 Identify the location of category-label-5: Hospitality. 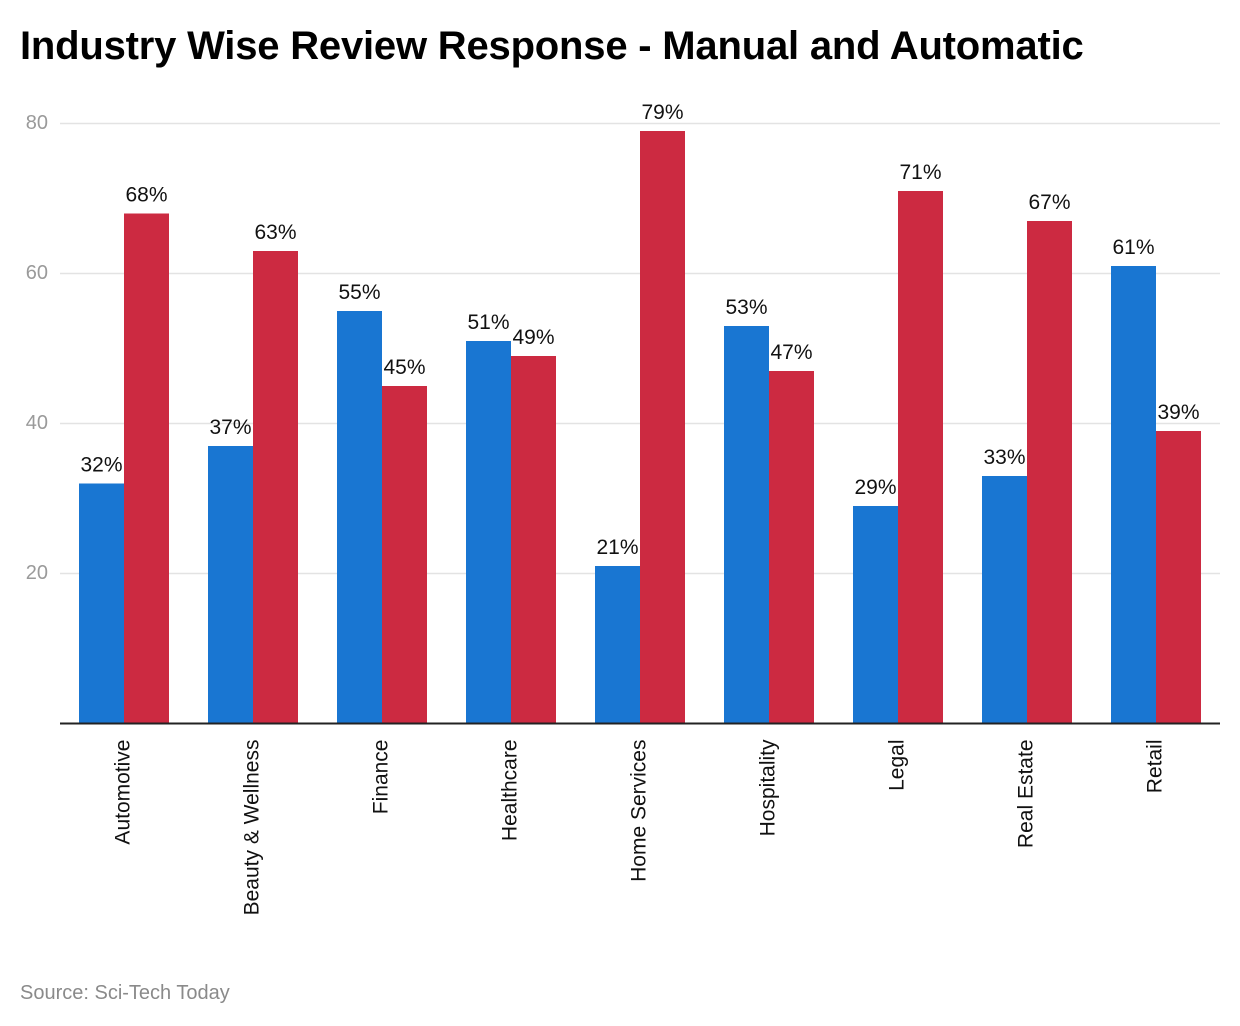
(768, 787).